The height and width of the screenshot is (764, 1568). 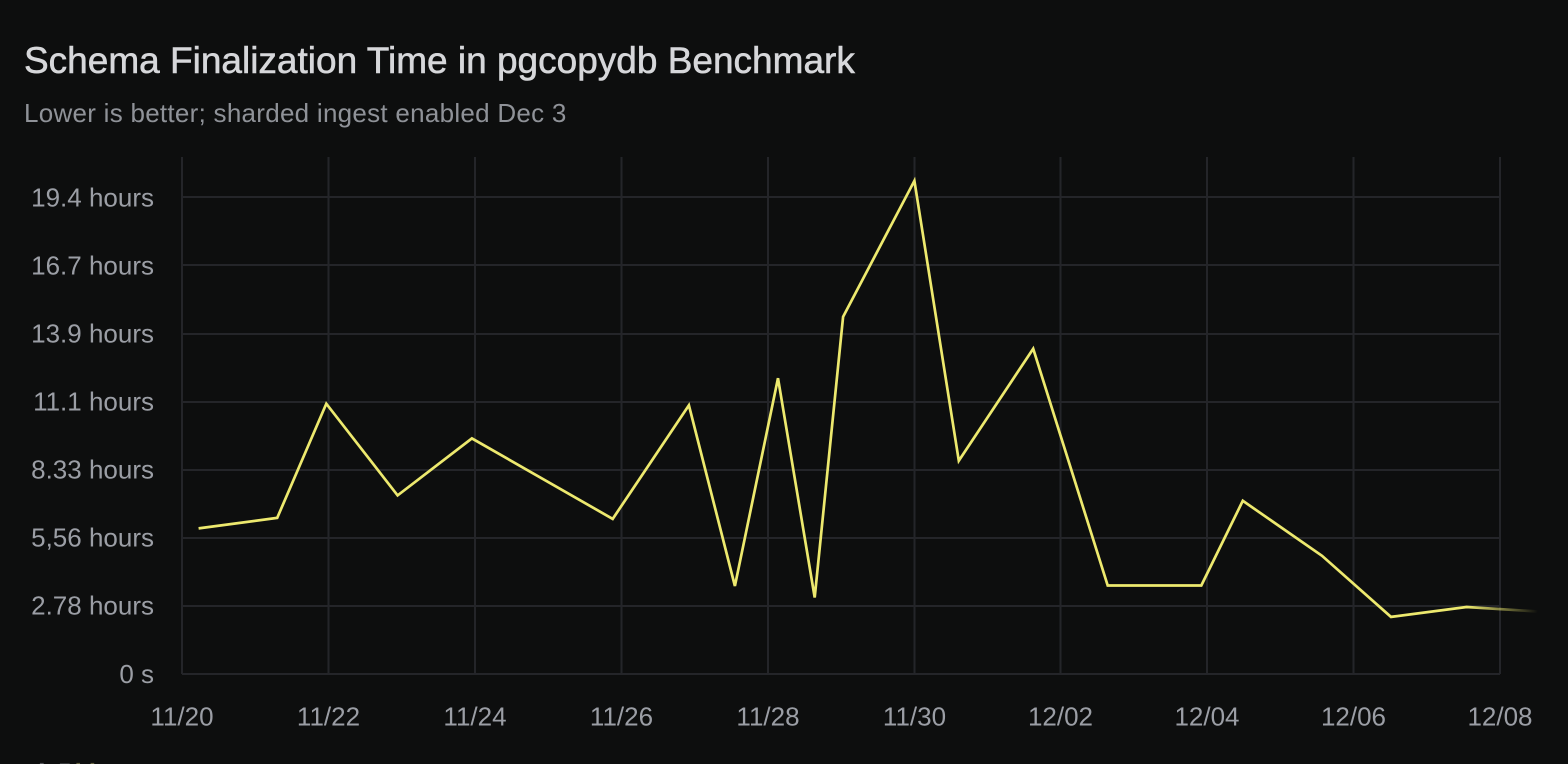 I want to click on svg-text: 12/02, so click(x=1060, y=717).